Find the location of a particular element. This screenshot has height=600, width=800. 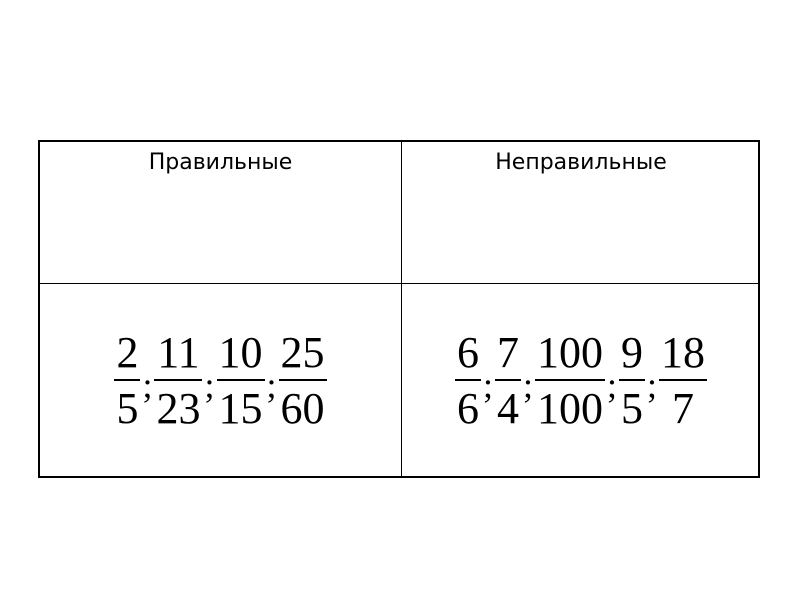

numerator: 9 is located at coordinates (632, 352).